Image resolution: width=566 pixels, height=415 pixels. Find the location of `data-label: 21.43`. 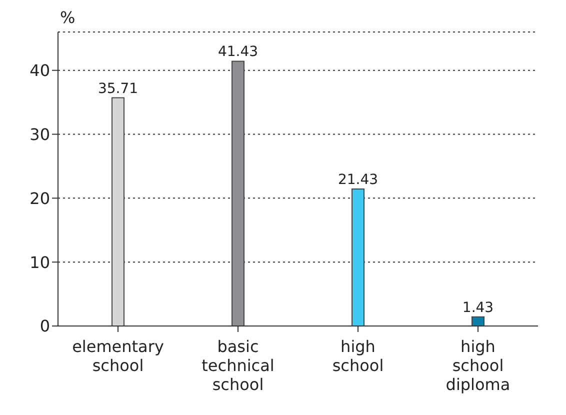

data-label: 21.43 is located at coordinates (358, 180).